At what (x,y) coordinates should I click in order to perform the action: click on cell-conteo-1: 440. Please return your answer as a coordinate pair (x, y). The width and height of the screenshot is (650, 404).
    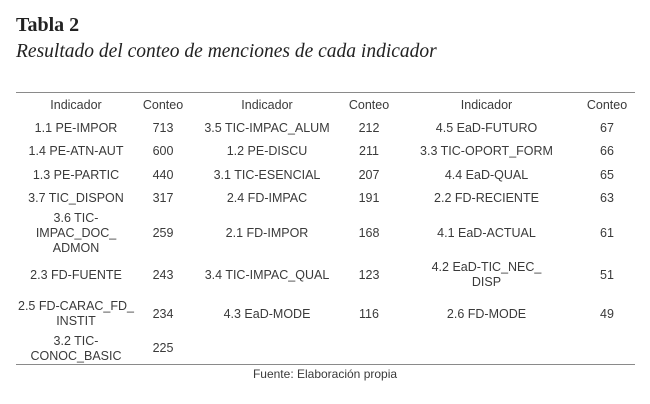
    Looking at the image, I should click on (163, 174).